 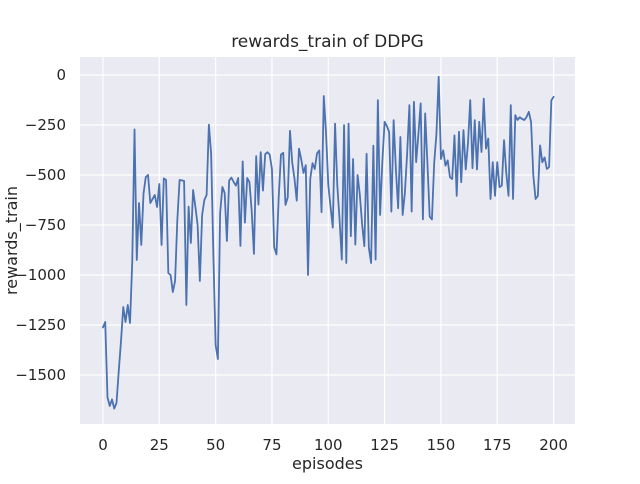 I want to click on chart-title: rewards_train of DDPG, so click(x=327, y=42).